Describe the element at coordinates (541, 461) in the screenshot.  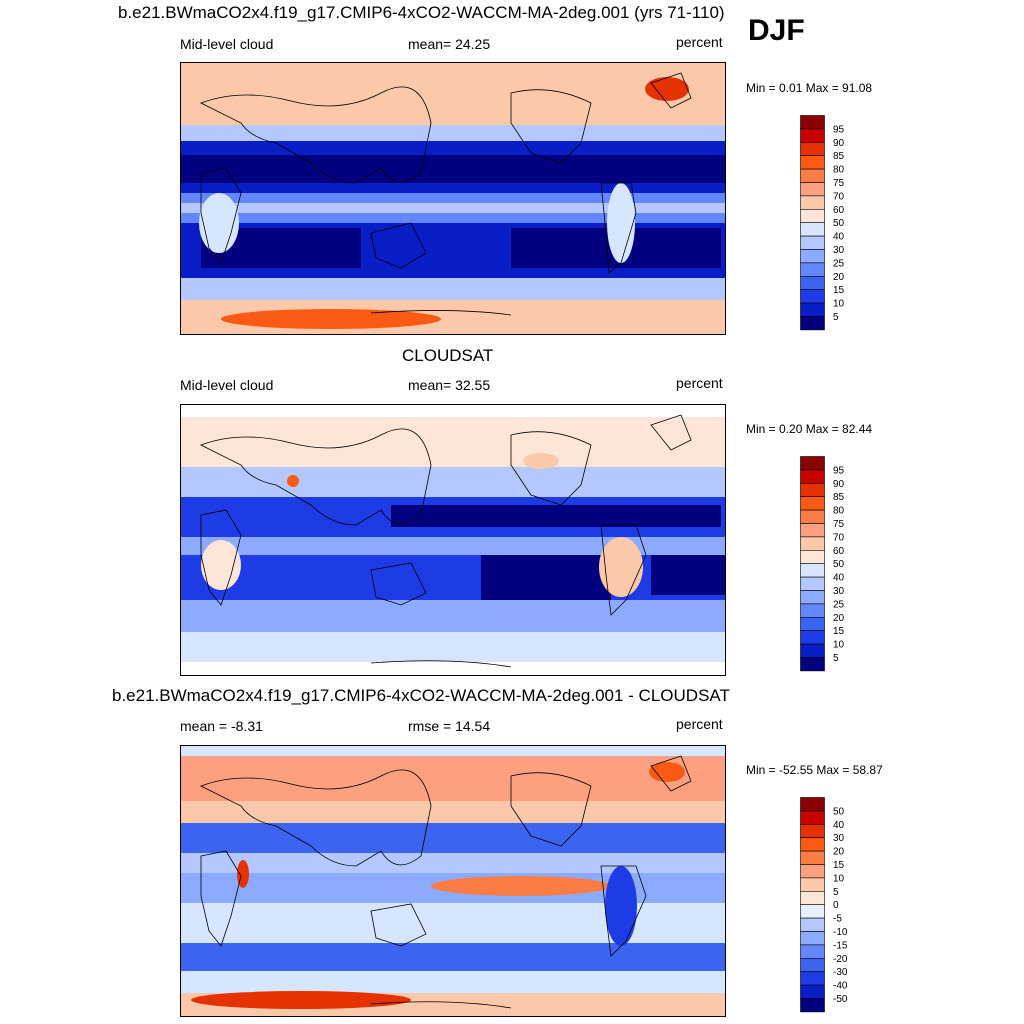
I see `rockies-feature` at that location.